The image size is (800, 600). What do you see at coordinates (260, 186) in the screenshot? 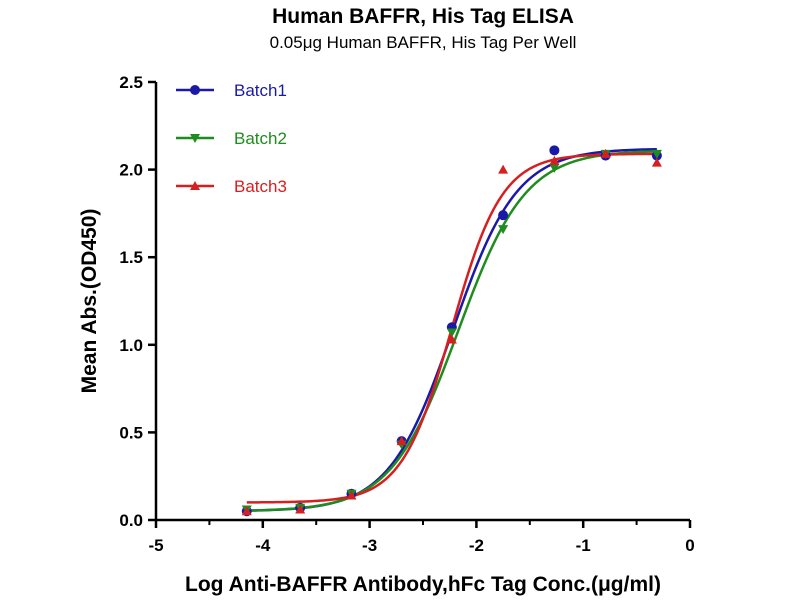
I see `legend-label-batch3: Batch3` at bounding box center [260, 186].